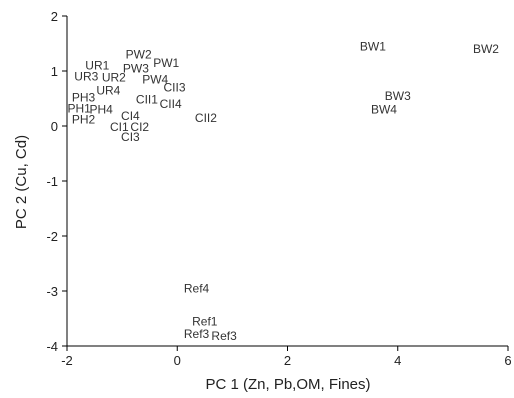 Image resolution: width=514 pixels, height=398 pixels. Describe the element at coordinates (486, 49) in the screenshot. I see `data-point-label: BW2` at that location.